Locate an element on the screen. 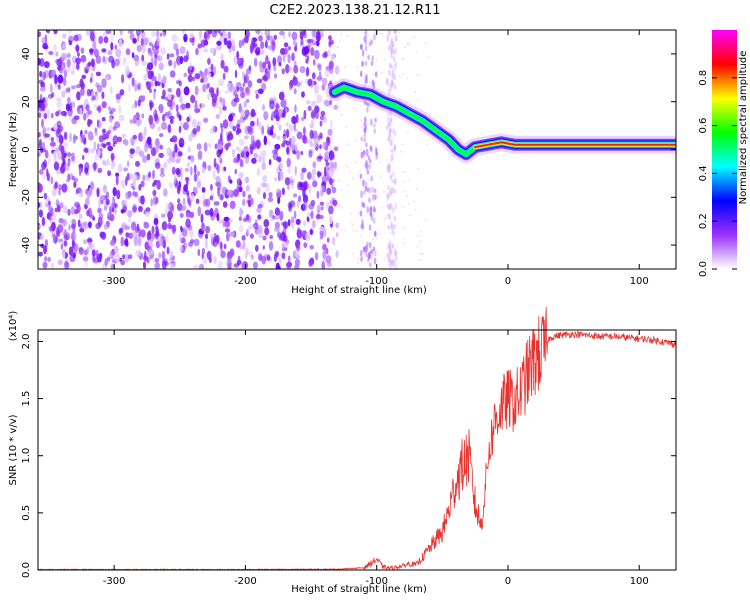 This screenshot has width=750, height=600. y-tick-label: 2.0 is located at coordinates (26, 341).